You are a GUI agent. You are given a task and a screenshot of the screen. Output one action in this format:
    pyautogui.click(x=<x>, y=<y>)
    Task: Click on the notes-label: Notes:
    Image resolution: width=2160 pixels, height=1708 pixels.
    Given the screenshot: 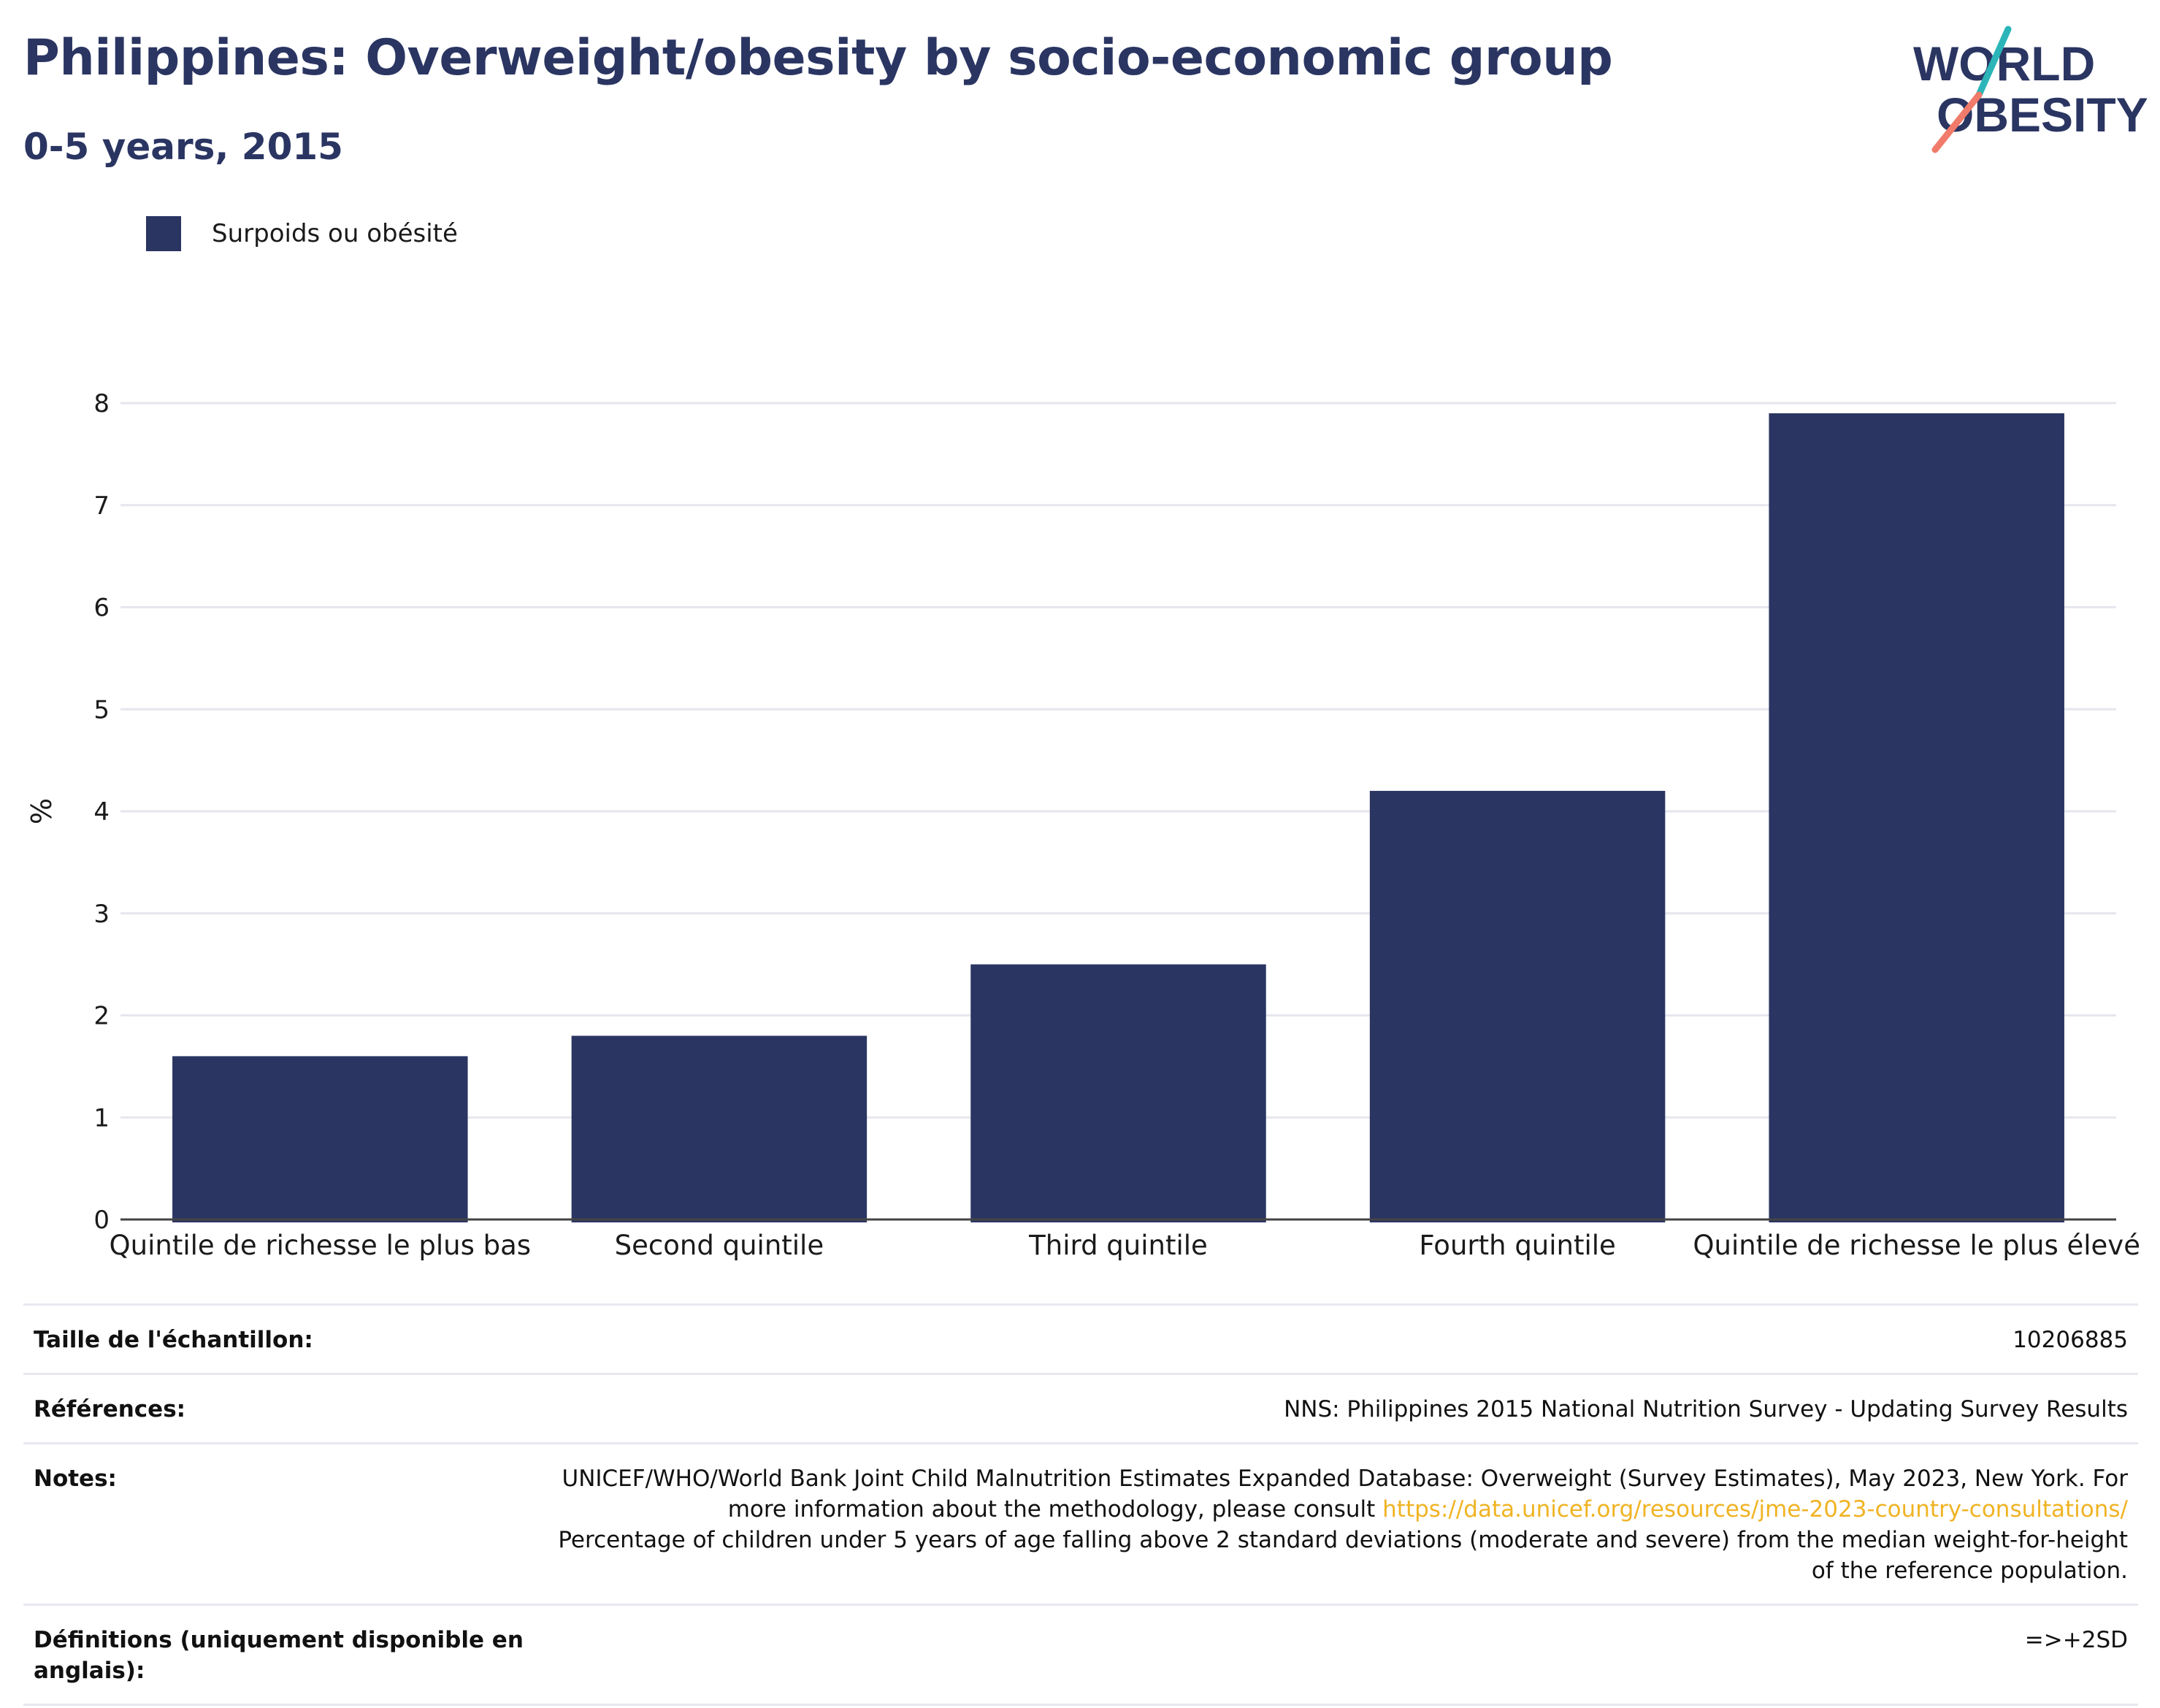 What is the action you would take?
    pyautogui.click(x=75, y=1479)
    